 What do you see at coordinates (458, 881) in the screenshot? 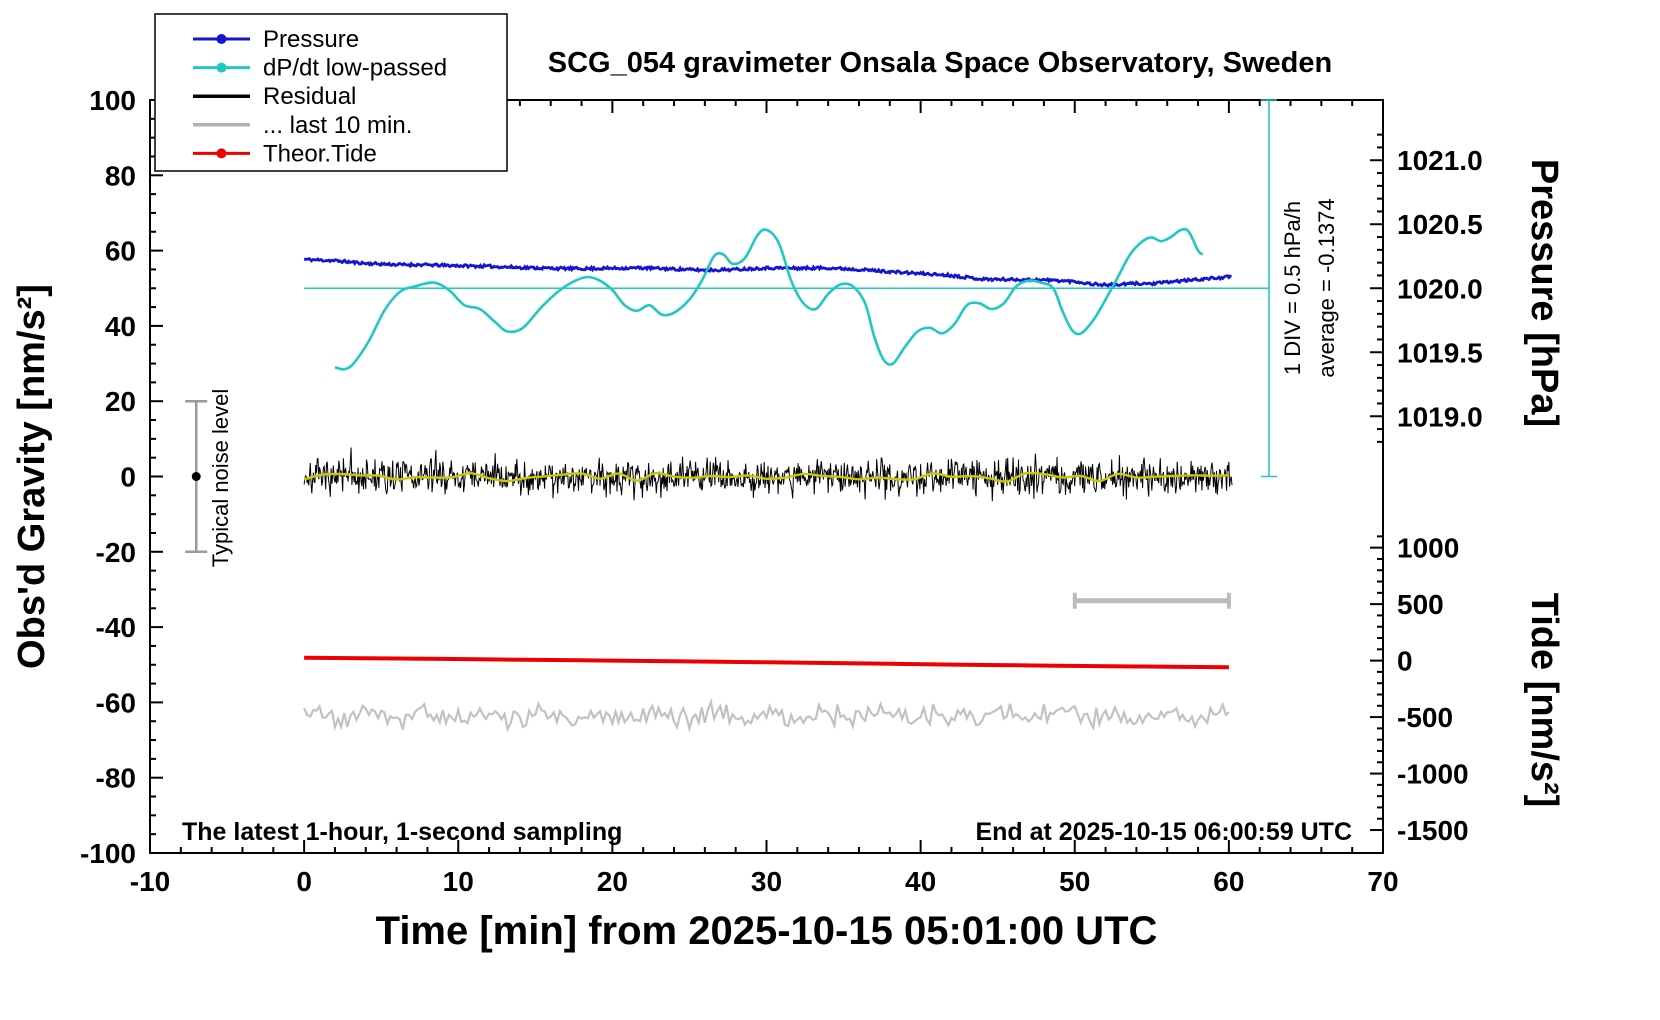
I see `x-tick-label: 10` at bounding box center [458, 881].